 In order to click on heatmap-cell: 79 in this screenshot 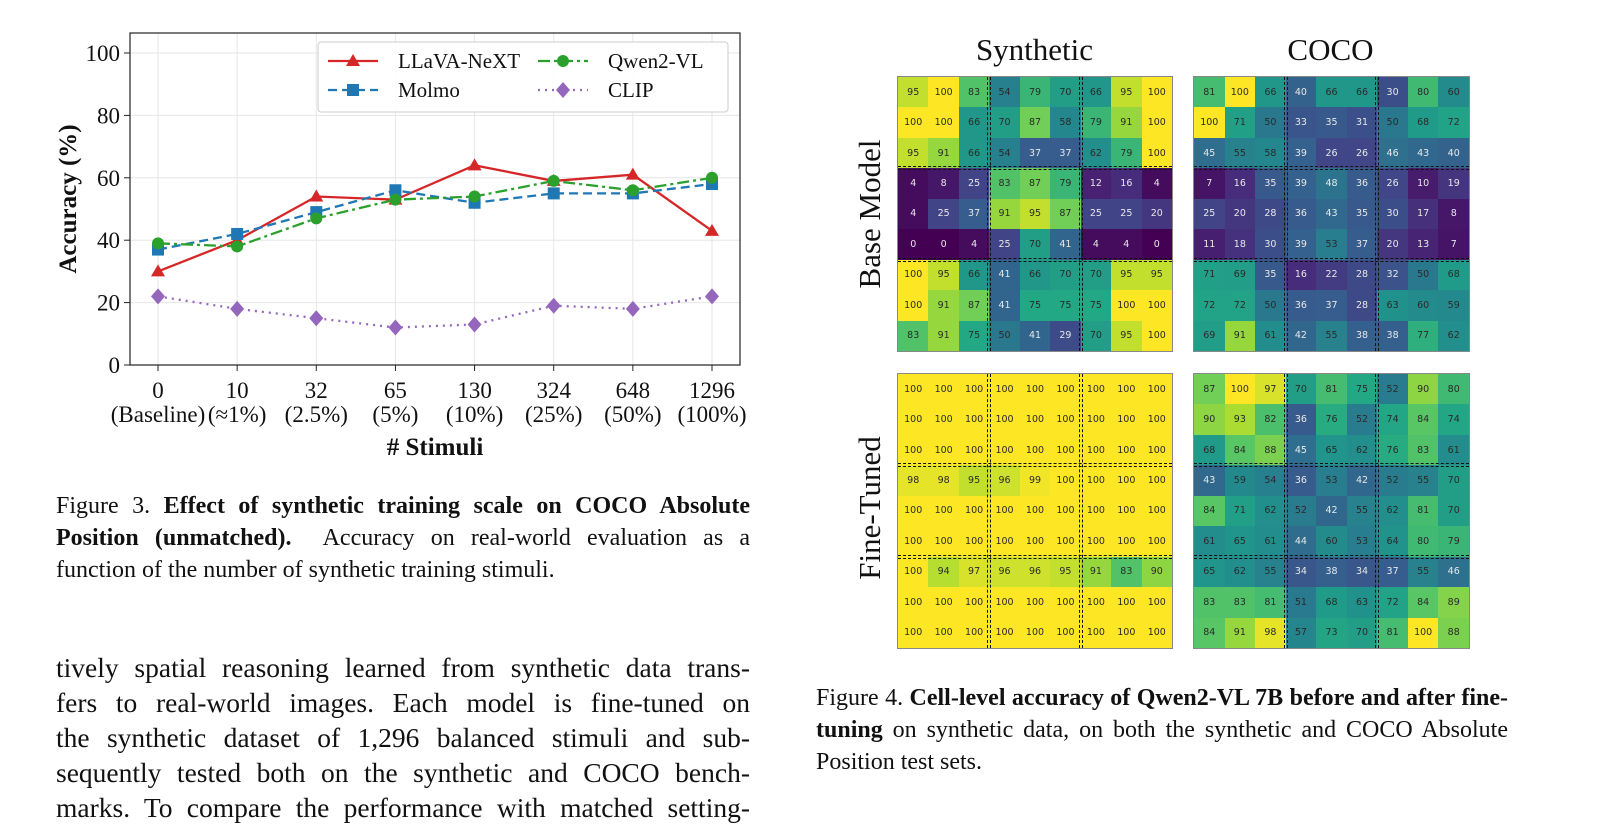, I will do `click(1096, 122)`.